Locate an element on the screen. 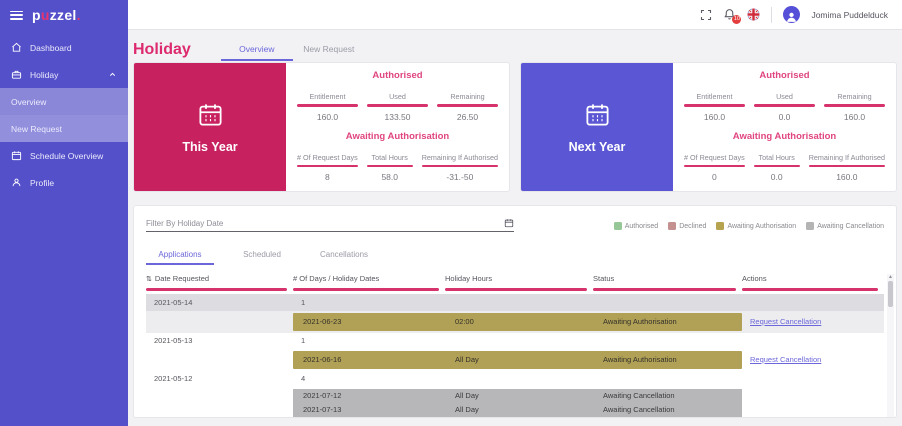 This screenshot has width=902, height=426. page-tabs: Overview New Request is located at coordinates (292, 49).